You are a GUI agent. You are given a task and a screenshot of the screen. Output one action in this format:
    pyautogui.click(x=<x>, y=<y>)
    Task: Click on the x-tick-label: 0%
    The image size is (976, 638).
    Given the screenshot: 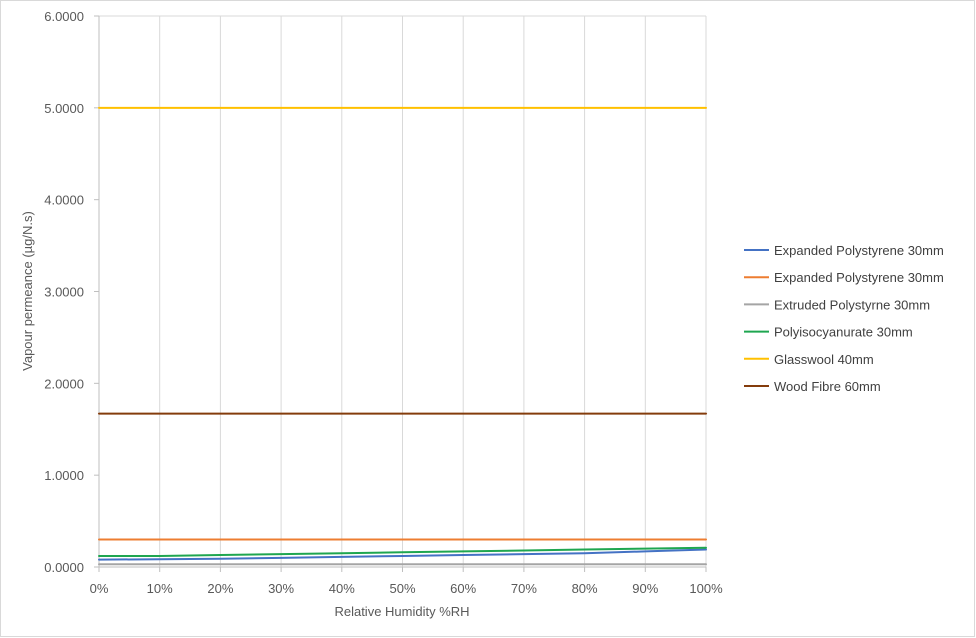 What is the action you would take?
    pyautogui.click(x=99, y=588)
    